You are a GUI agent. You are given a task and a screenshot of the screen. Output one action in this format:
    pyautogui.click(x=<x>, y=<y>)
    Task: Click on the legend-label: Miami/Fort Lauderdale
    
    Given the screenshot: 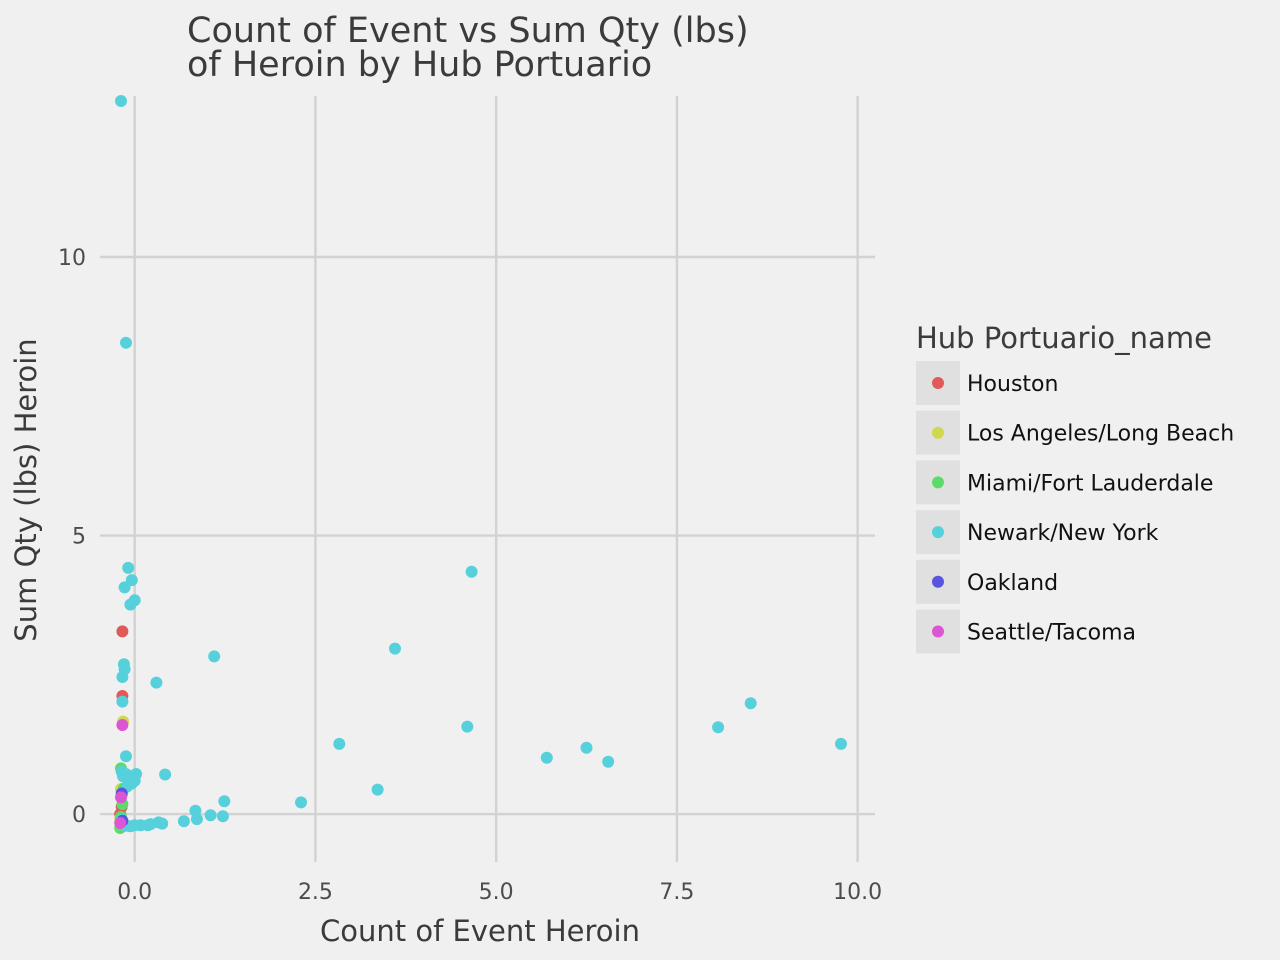 What is the action you would take?
    pyautogui.click(x=1090, y=483)
    